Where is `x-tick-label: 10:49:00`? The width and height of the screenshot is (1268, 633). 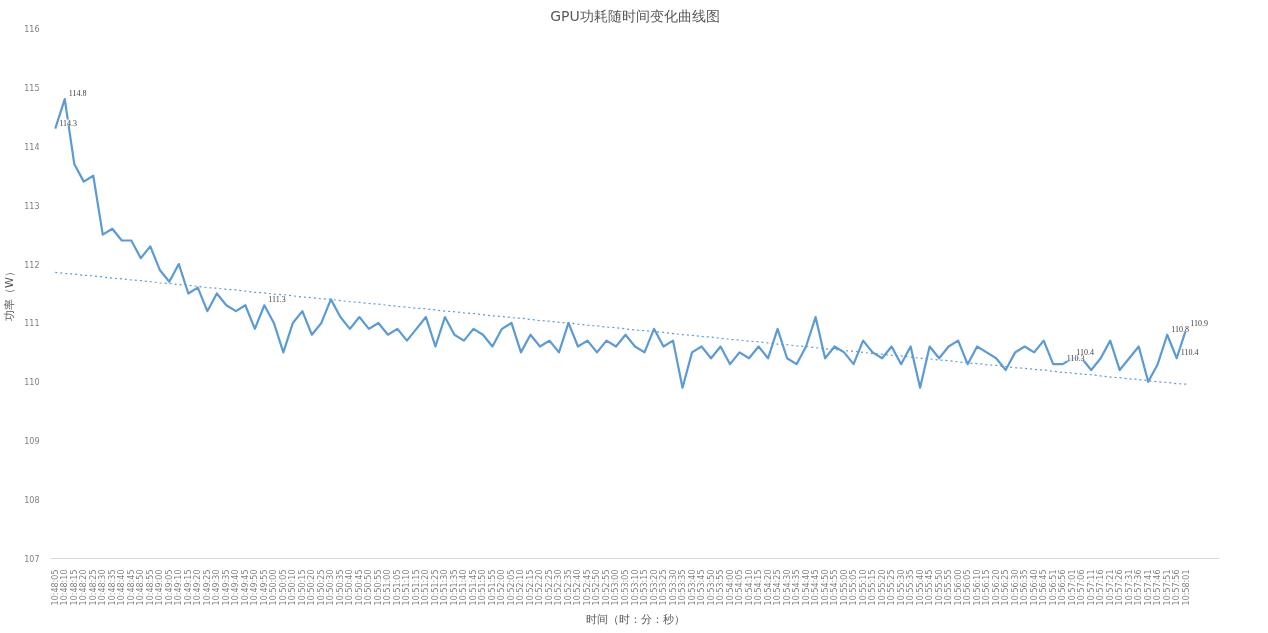
x-tick-label: 10:49:00 is located at coordinates (160, 587).